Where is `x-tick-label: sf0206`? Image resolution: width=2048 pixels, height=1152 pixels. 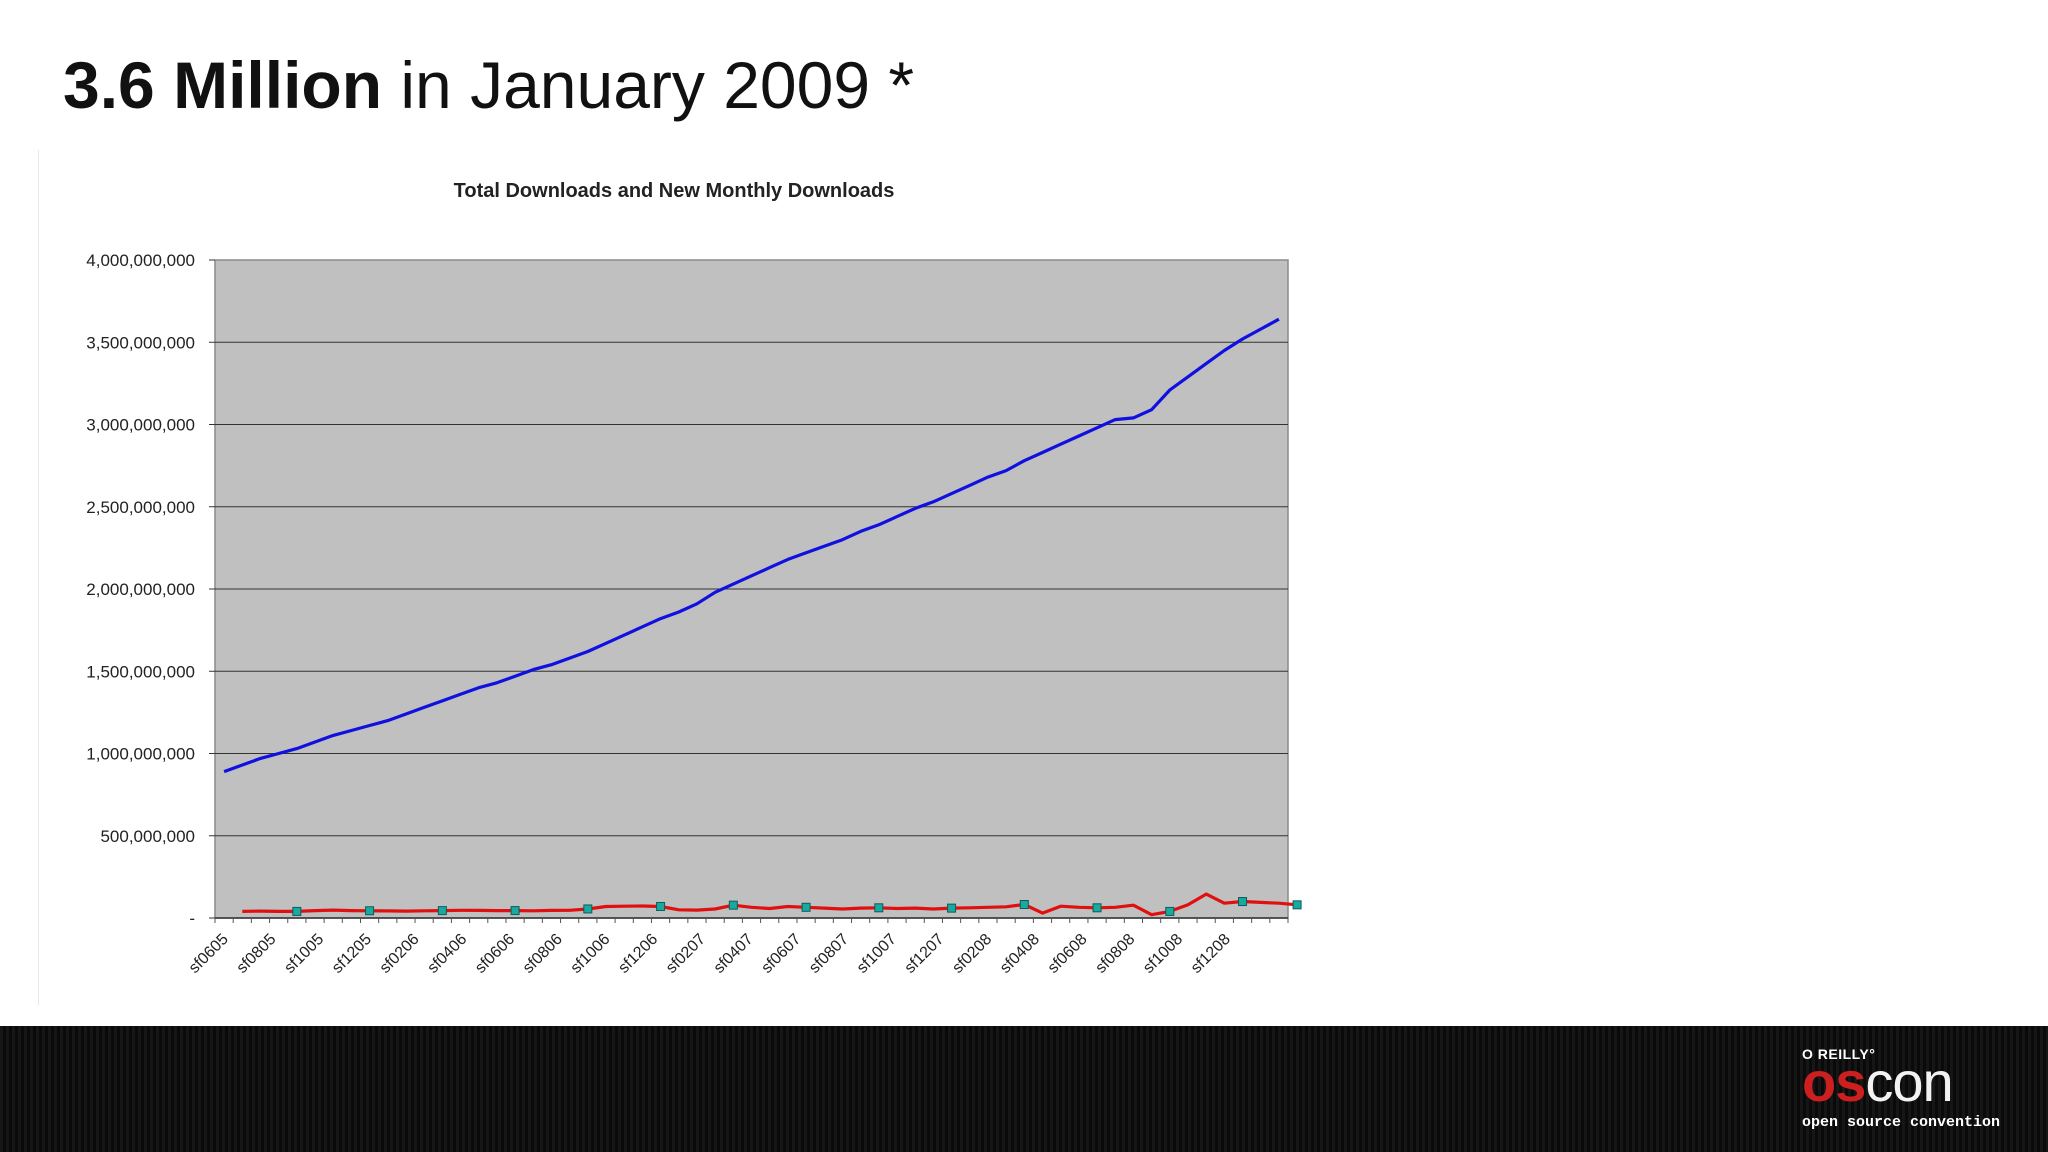 x-tick-label: sf0206 is located at coordinates (400, 954).